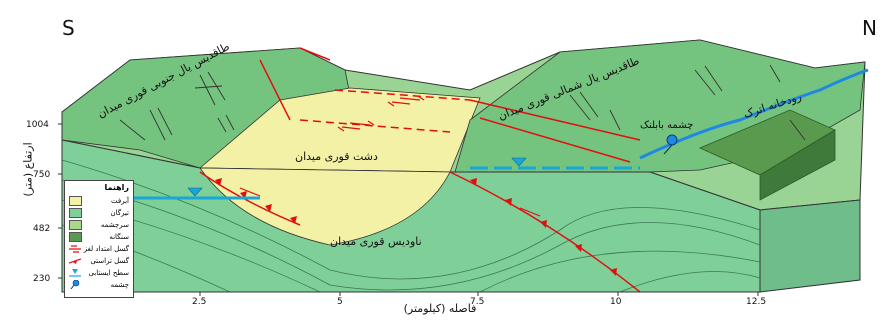 The height and width of the screenshot is (327, 883). What do you see at coordinates (28, 169) in the screenshot?
I see `y-axis-label: ارتفاع (متر)` at bounding box center [28, 169].